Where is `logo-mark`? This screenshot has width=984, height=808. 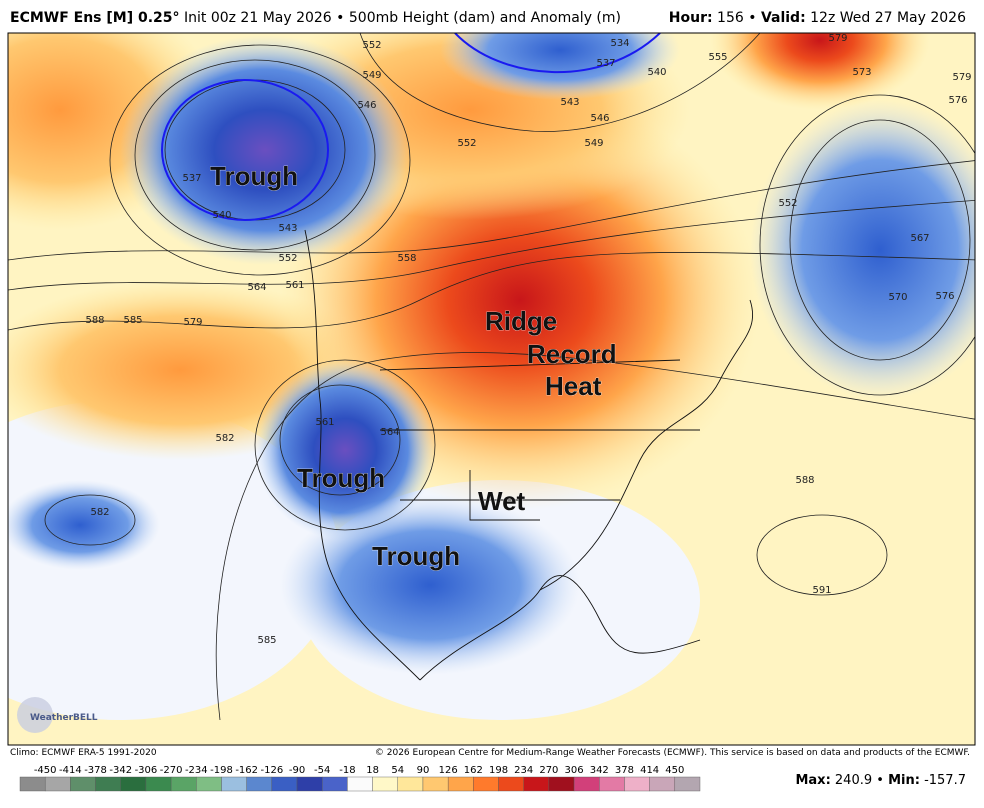
logo-mark is located at coordinates (35, 715).